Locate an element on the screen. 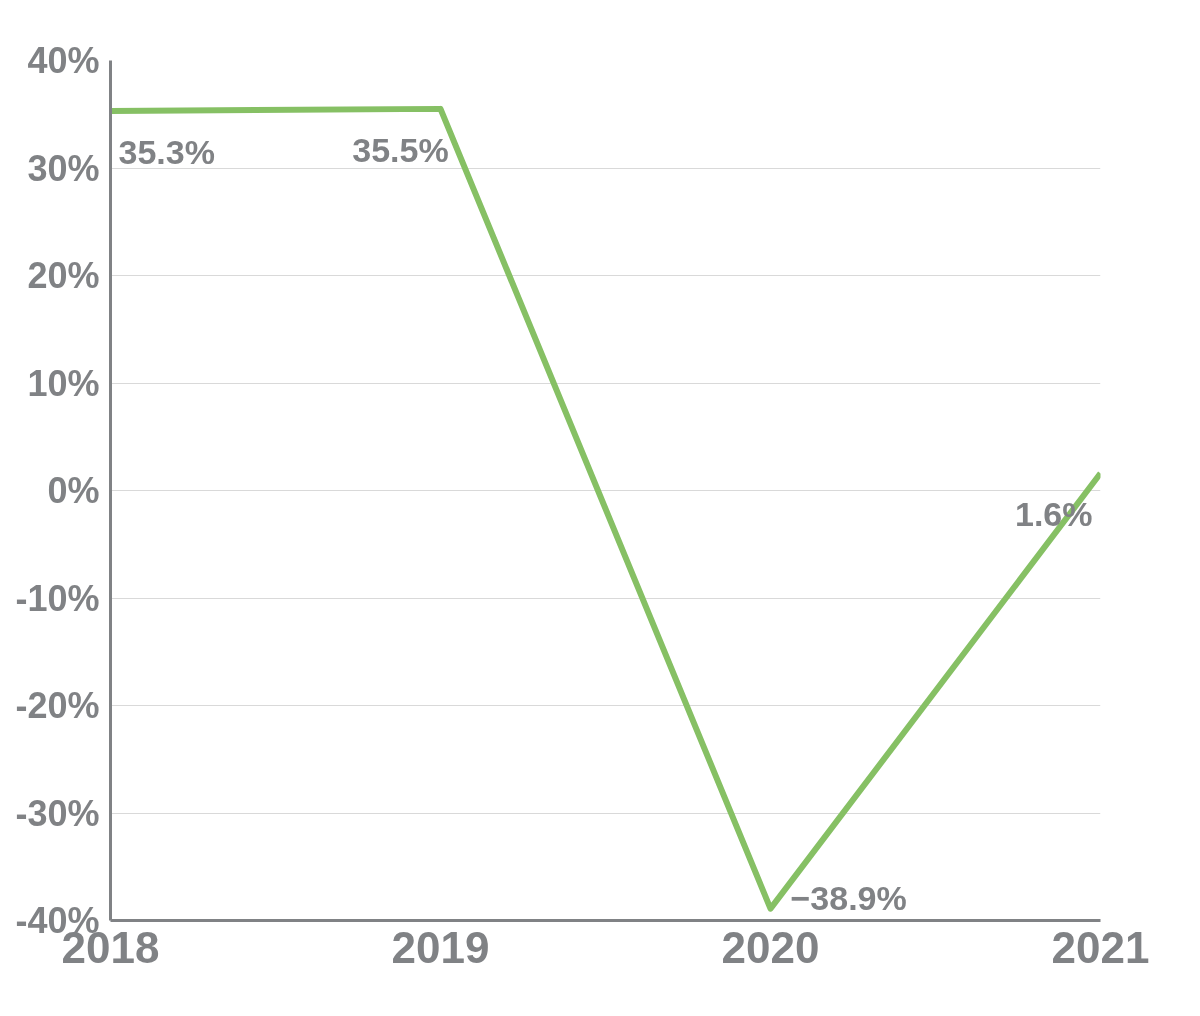  y-tick-label: 0% is located at coordinates (73, 490).